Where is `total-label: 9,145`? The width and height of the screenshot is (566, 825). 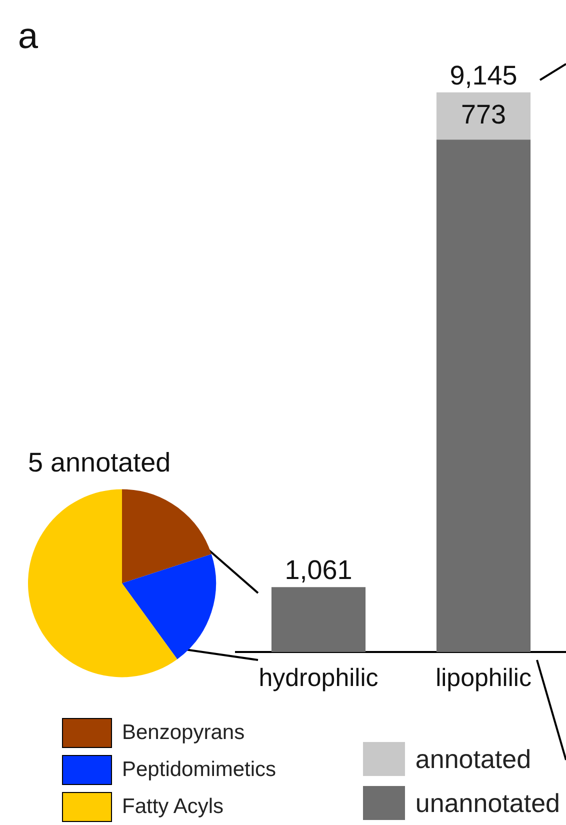
total-label: 9,145 is located at coordinates (484, 75).